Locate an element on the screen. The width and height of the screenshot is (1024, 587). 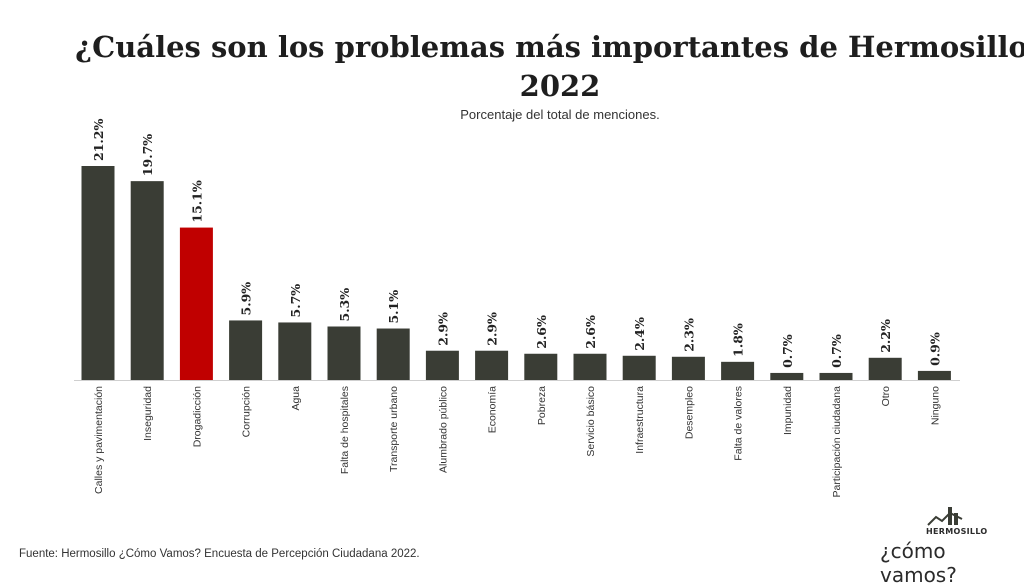
data-label: 2.2% is located at coordinates (885, 336).